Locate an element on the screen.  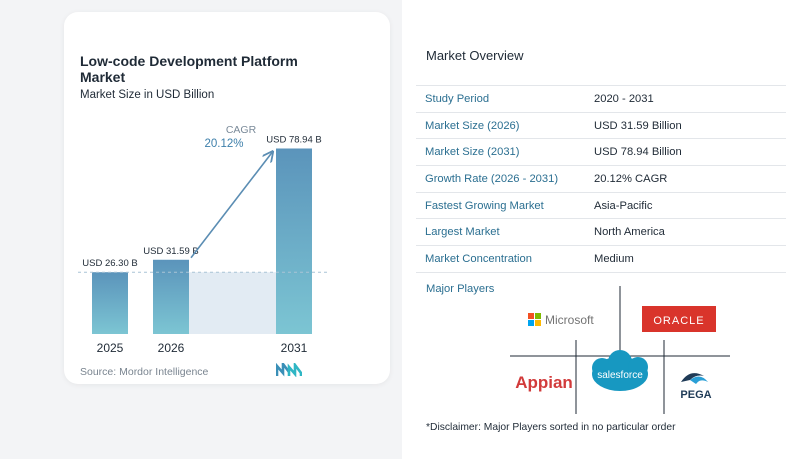
overview-row: Fastest Growing Market Asia-Pacific is located at coordinates (601, 206).